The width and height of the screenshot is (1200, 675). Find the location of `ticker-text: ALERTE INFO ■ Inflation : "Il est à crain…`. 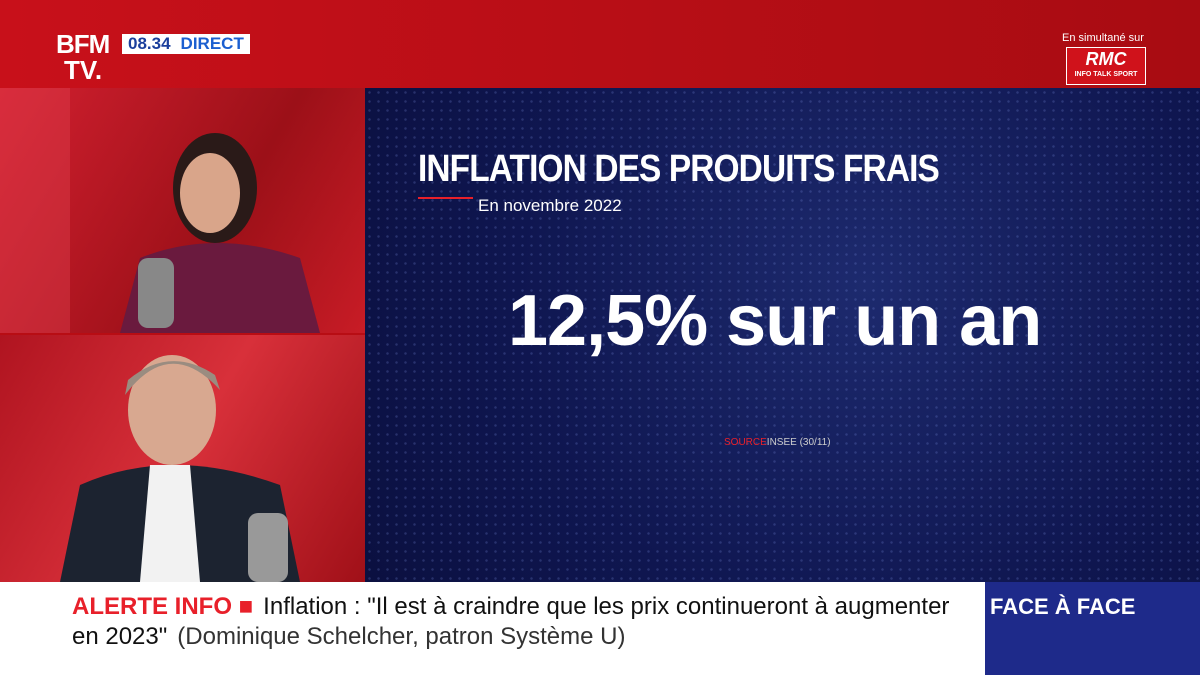

ticker-text: ALERTE INFO ■ Inflation : "Il est à crain… is located at coordinates (522, 622).